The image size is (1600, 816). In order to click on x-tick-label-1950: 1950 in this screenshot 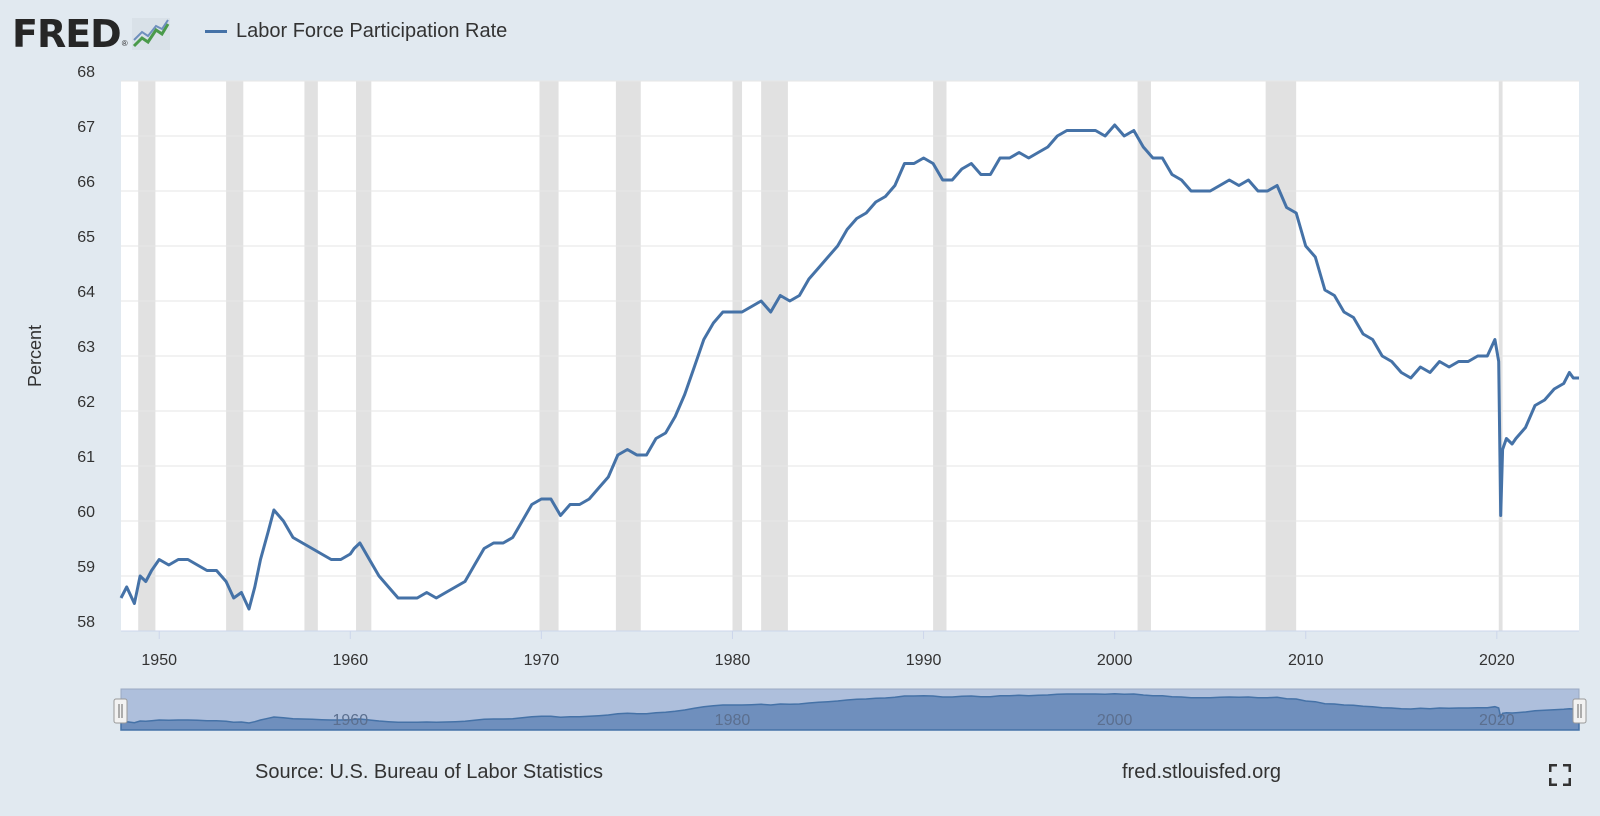, I will do `click(159, 660)`.